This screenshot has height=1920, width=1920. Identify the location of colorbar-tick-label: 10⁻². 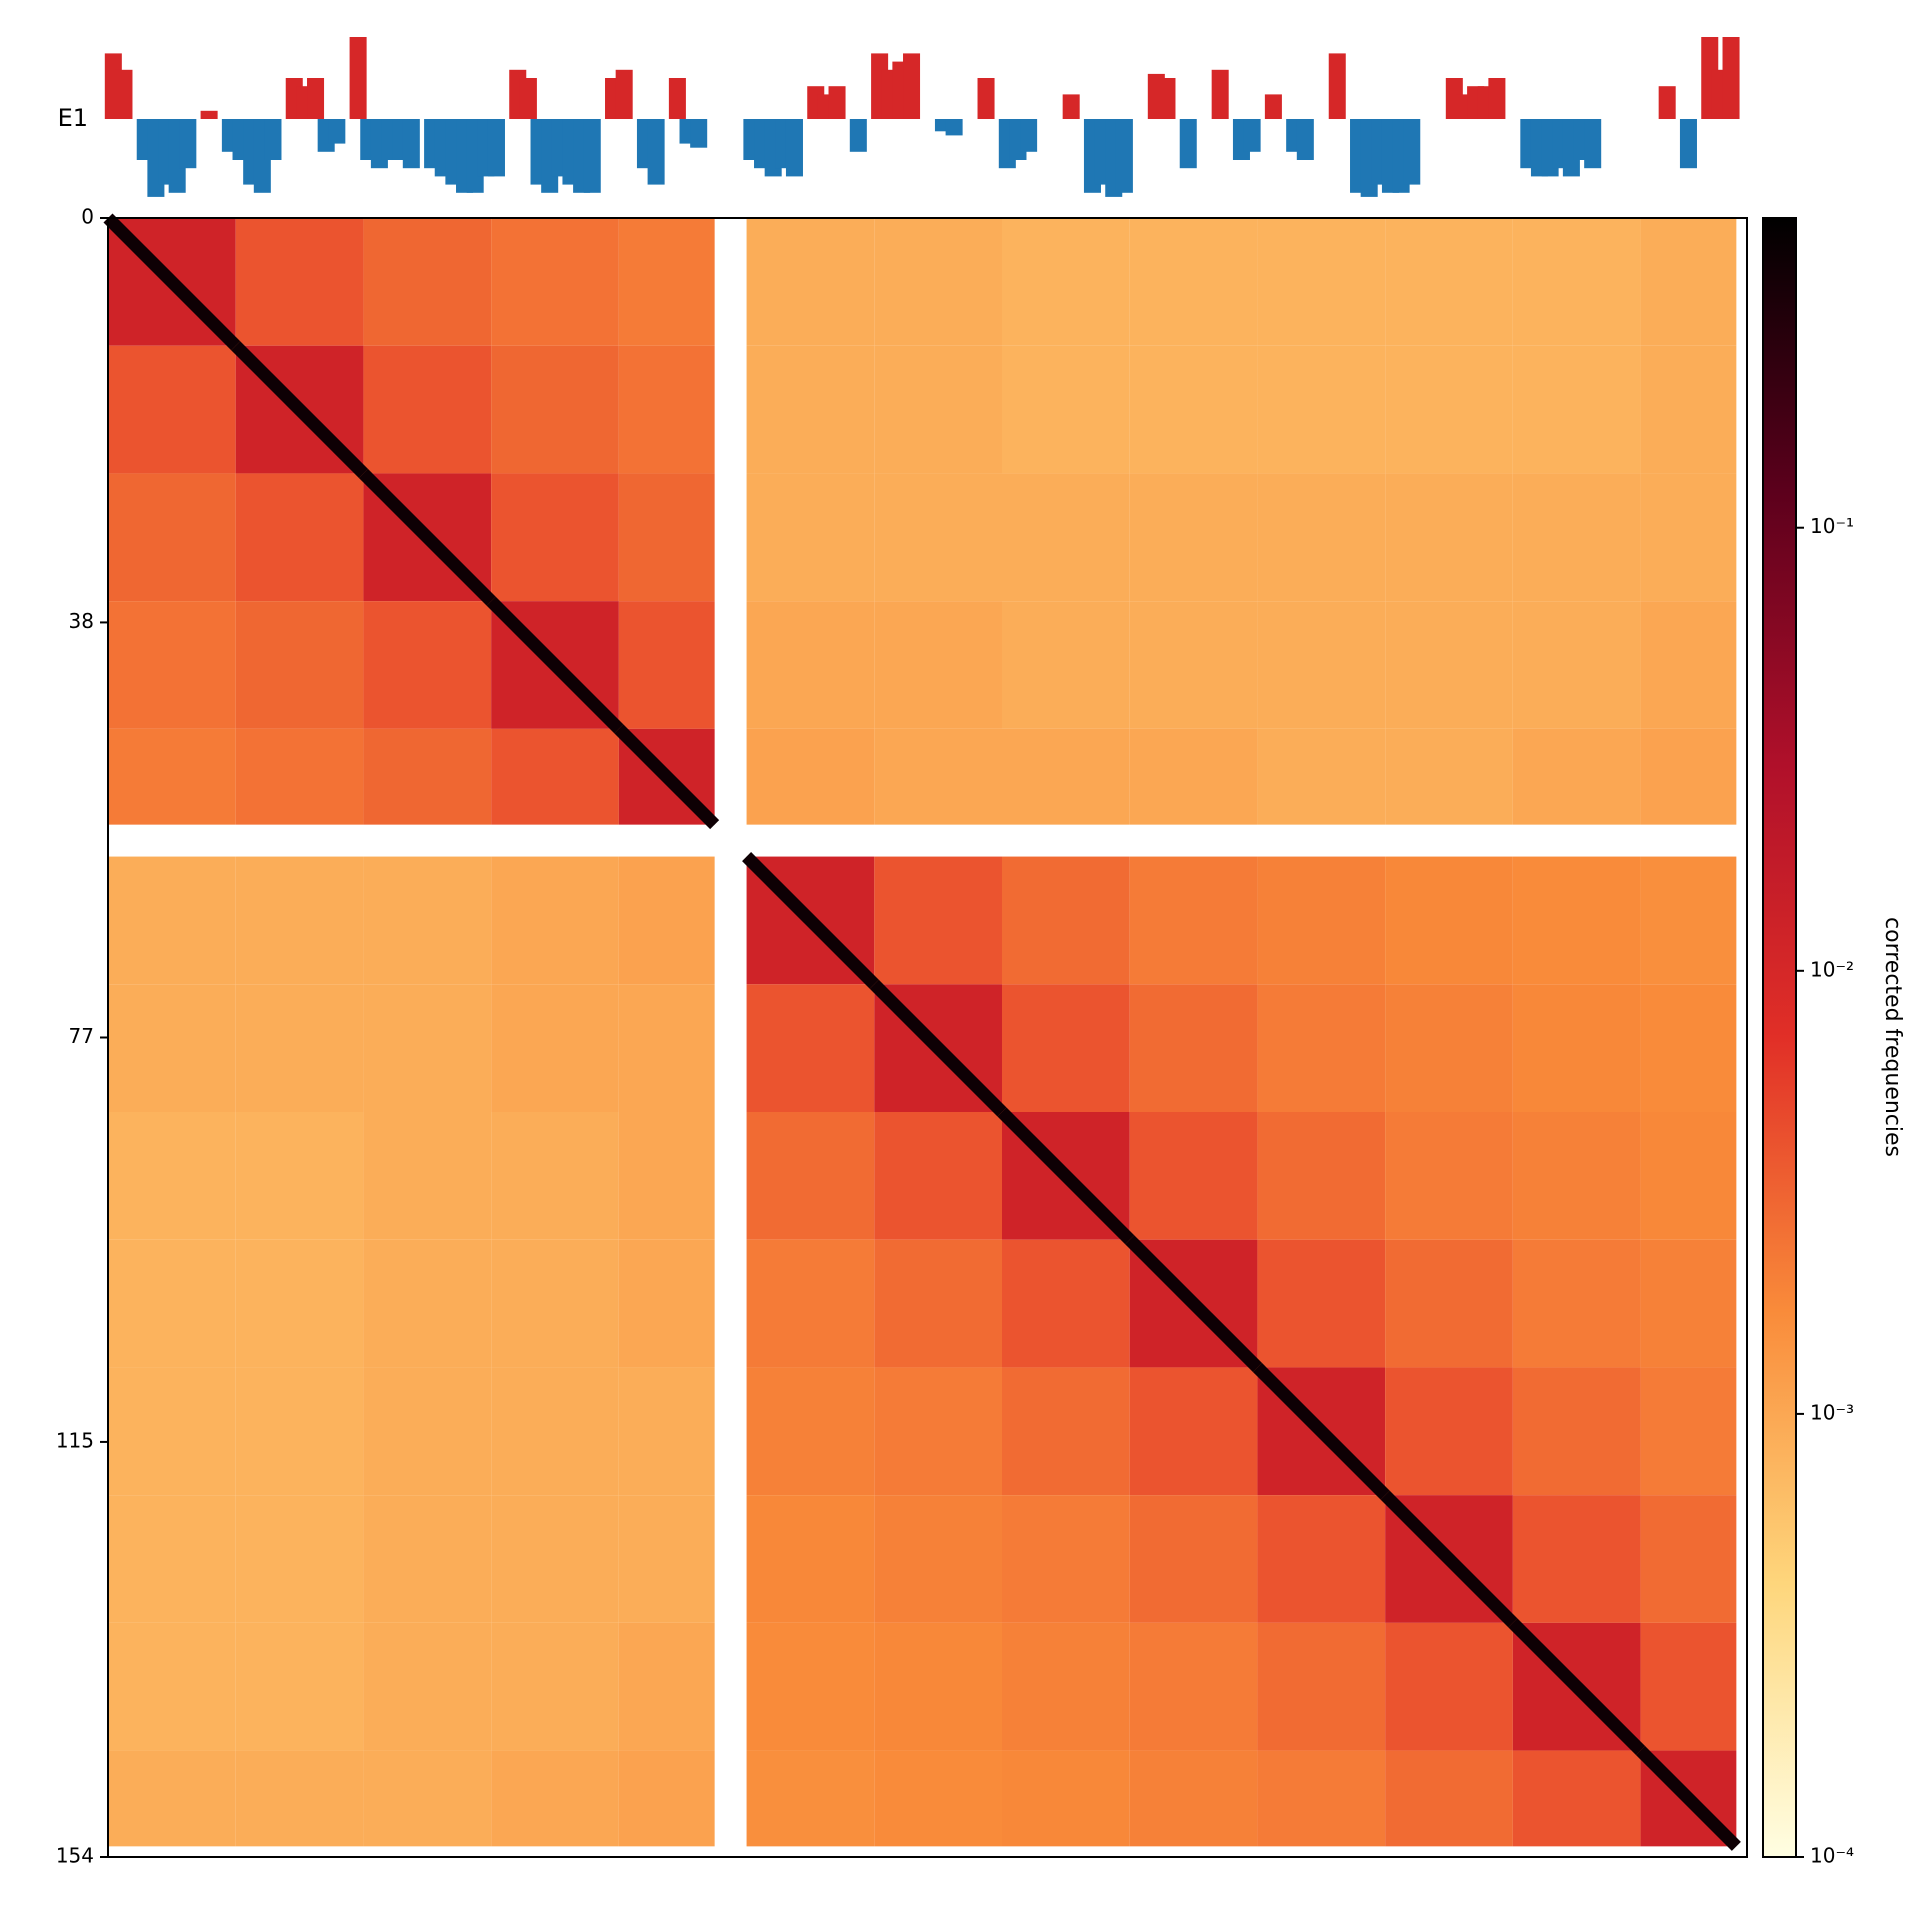
(1832, 969).